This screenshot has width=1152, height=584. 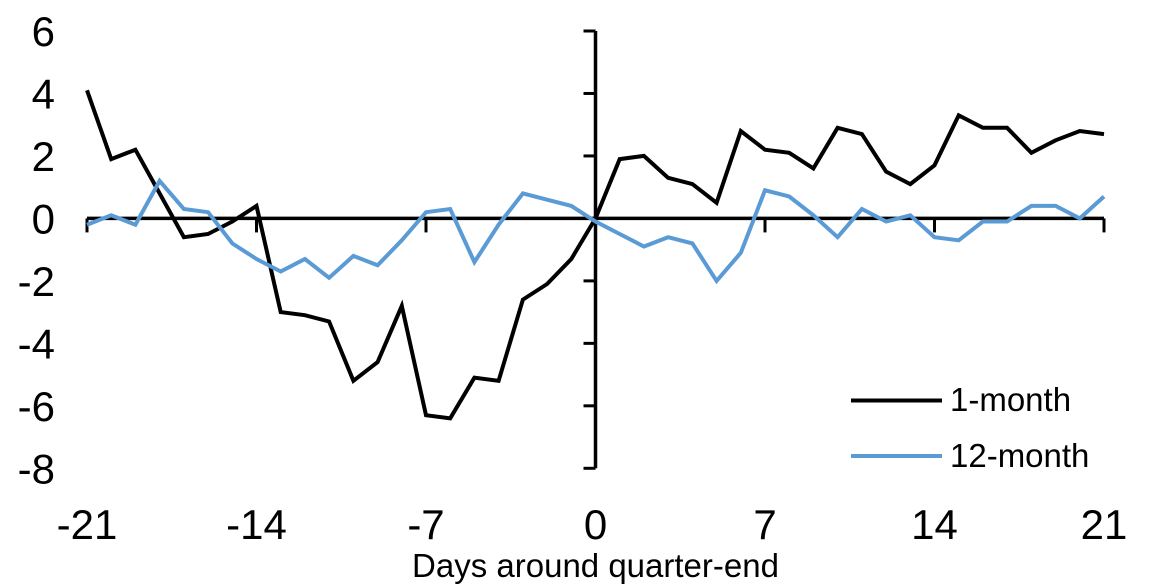 What do you see at coordinates (970, 427) in the screenshot?
I see `legend: 1-month 12-month` at bounding box center [970, 427].